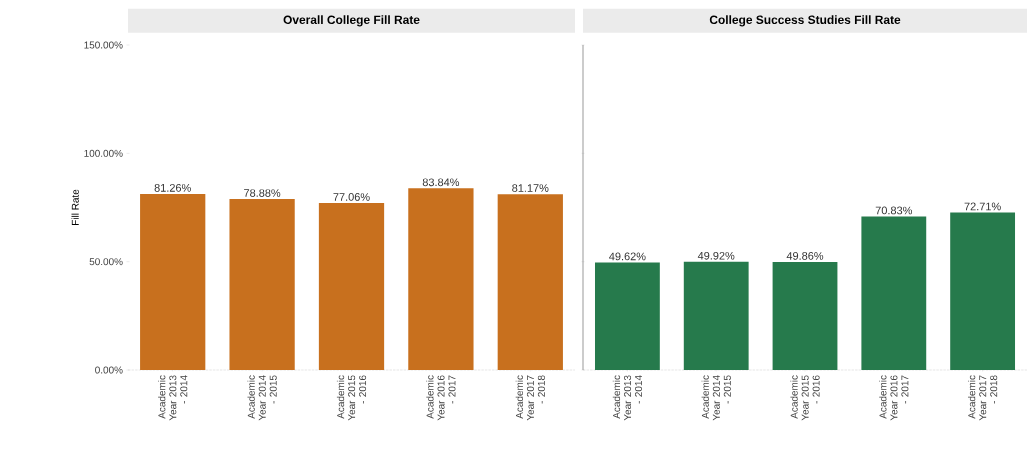 This screenshot has width=1032, height=466. I want to click on data-label: 83.84%, so click(441, 182).